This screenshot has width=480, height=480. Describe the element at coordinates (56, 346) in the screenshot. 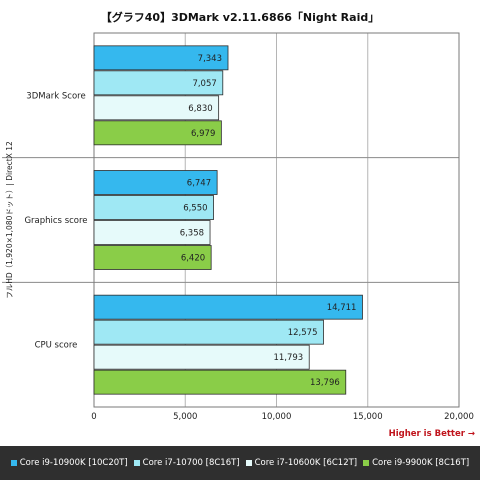

I see `category-label: CPU score` at that location.